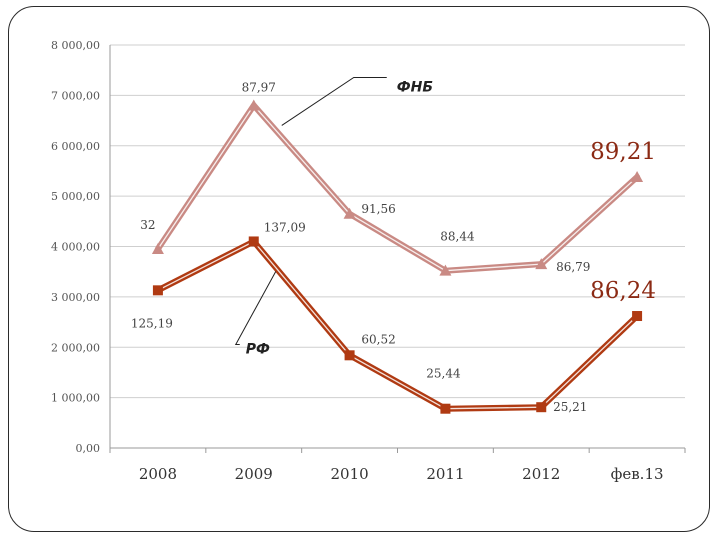 The height and width of the screenshot is (540, 720). Describe the element at coordinates (445, 474) in the screenshot. I see `x-tick-label: 2011` at that location.